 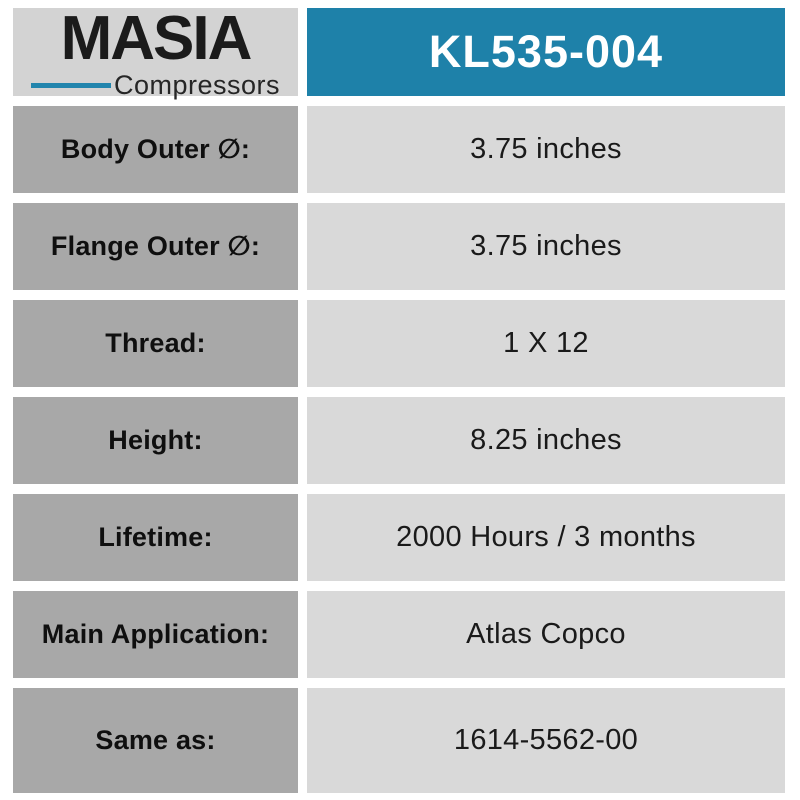 I want to click on logo-subtitle-text: Compressors, so click(x=197, y=84).